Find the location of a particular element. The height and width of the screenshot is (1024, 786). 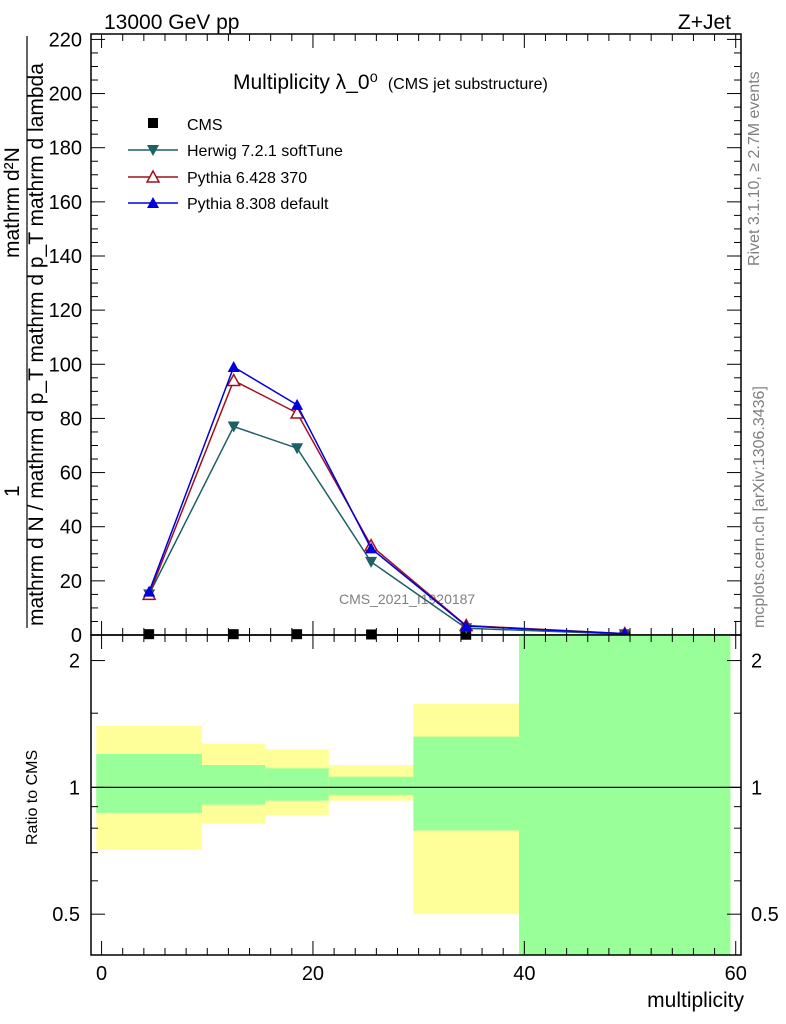

y-tick-label: 140 is located at coordinates (65, 257).